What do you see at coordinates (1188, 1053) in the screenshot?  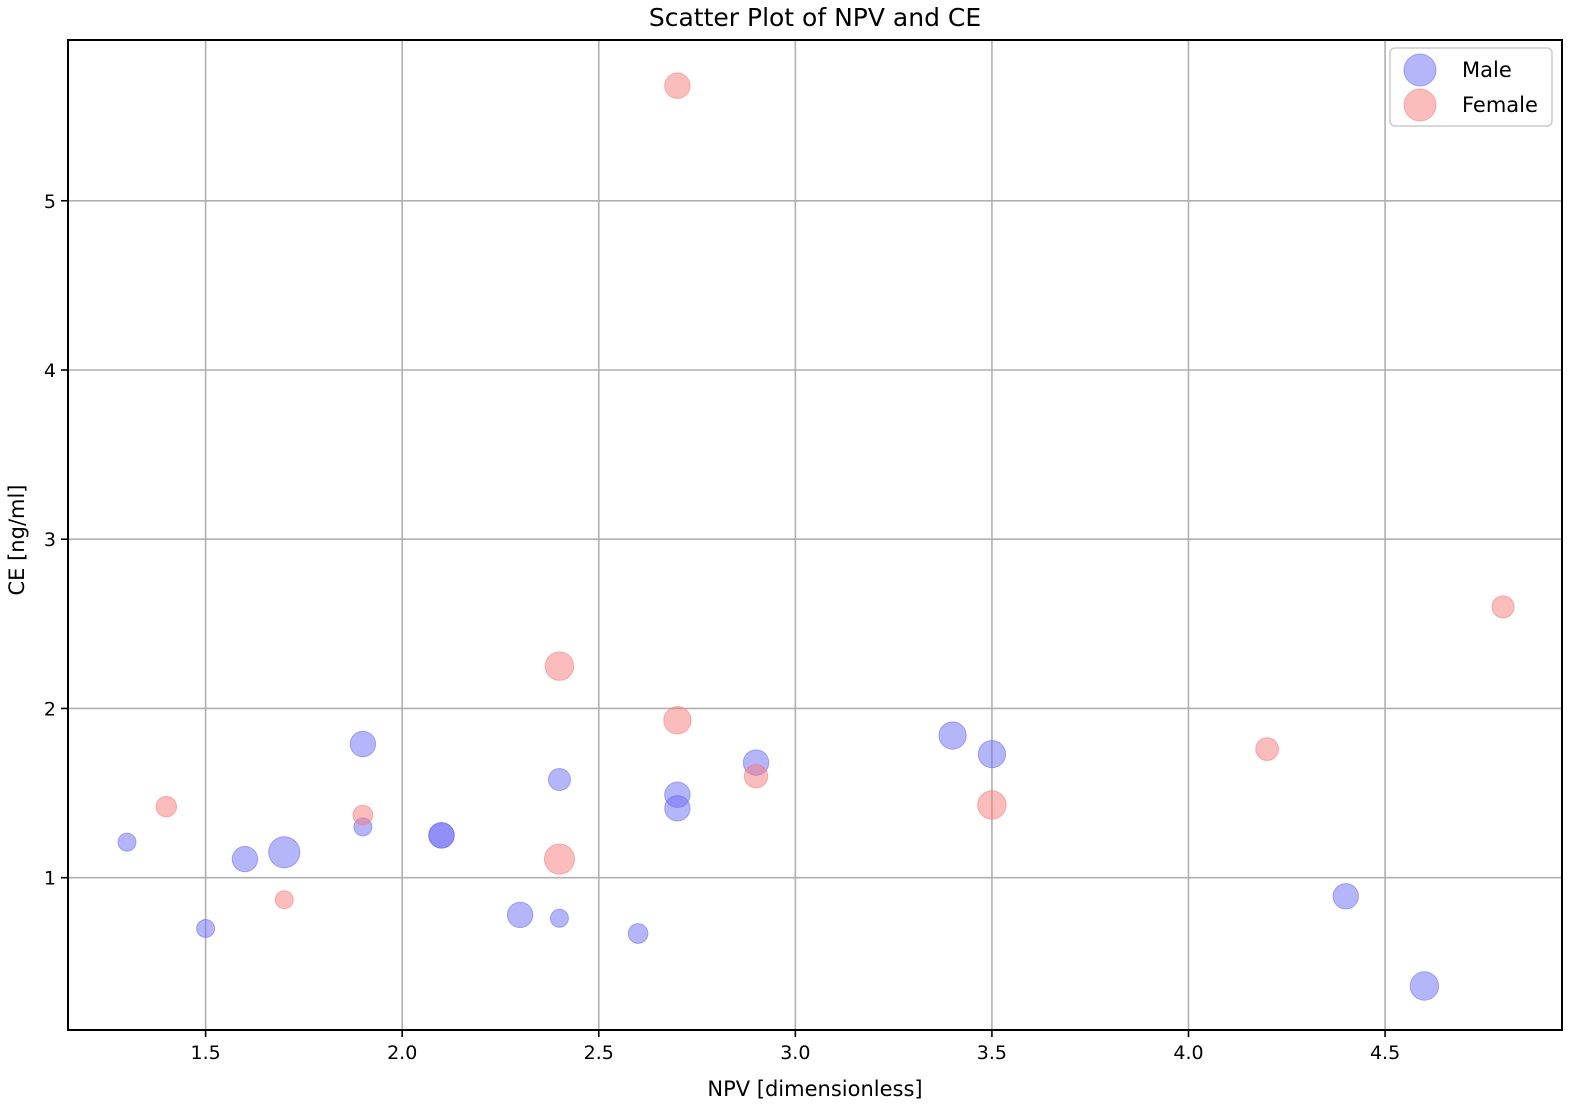 I see `x-tick-label: 4.0` at bounding box center [1188, 1053].